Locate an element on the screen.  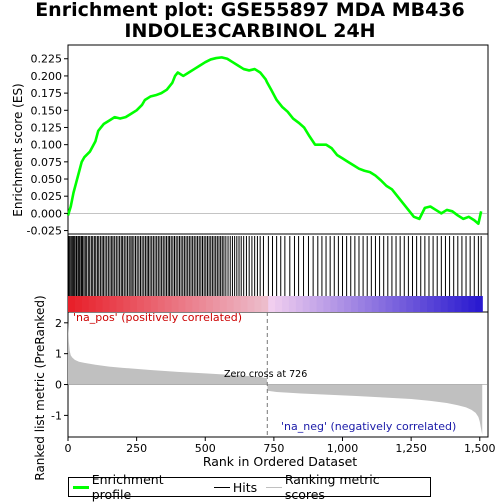
legend-swatch-ranking is located at coordinates (274, 487).